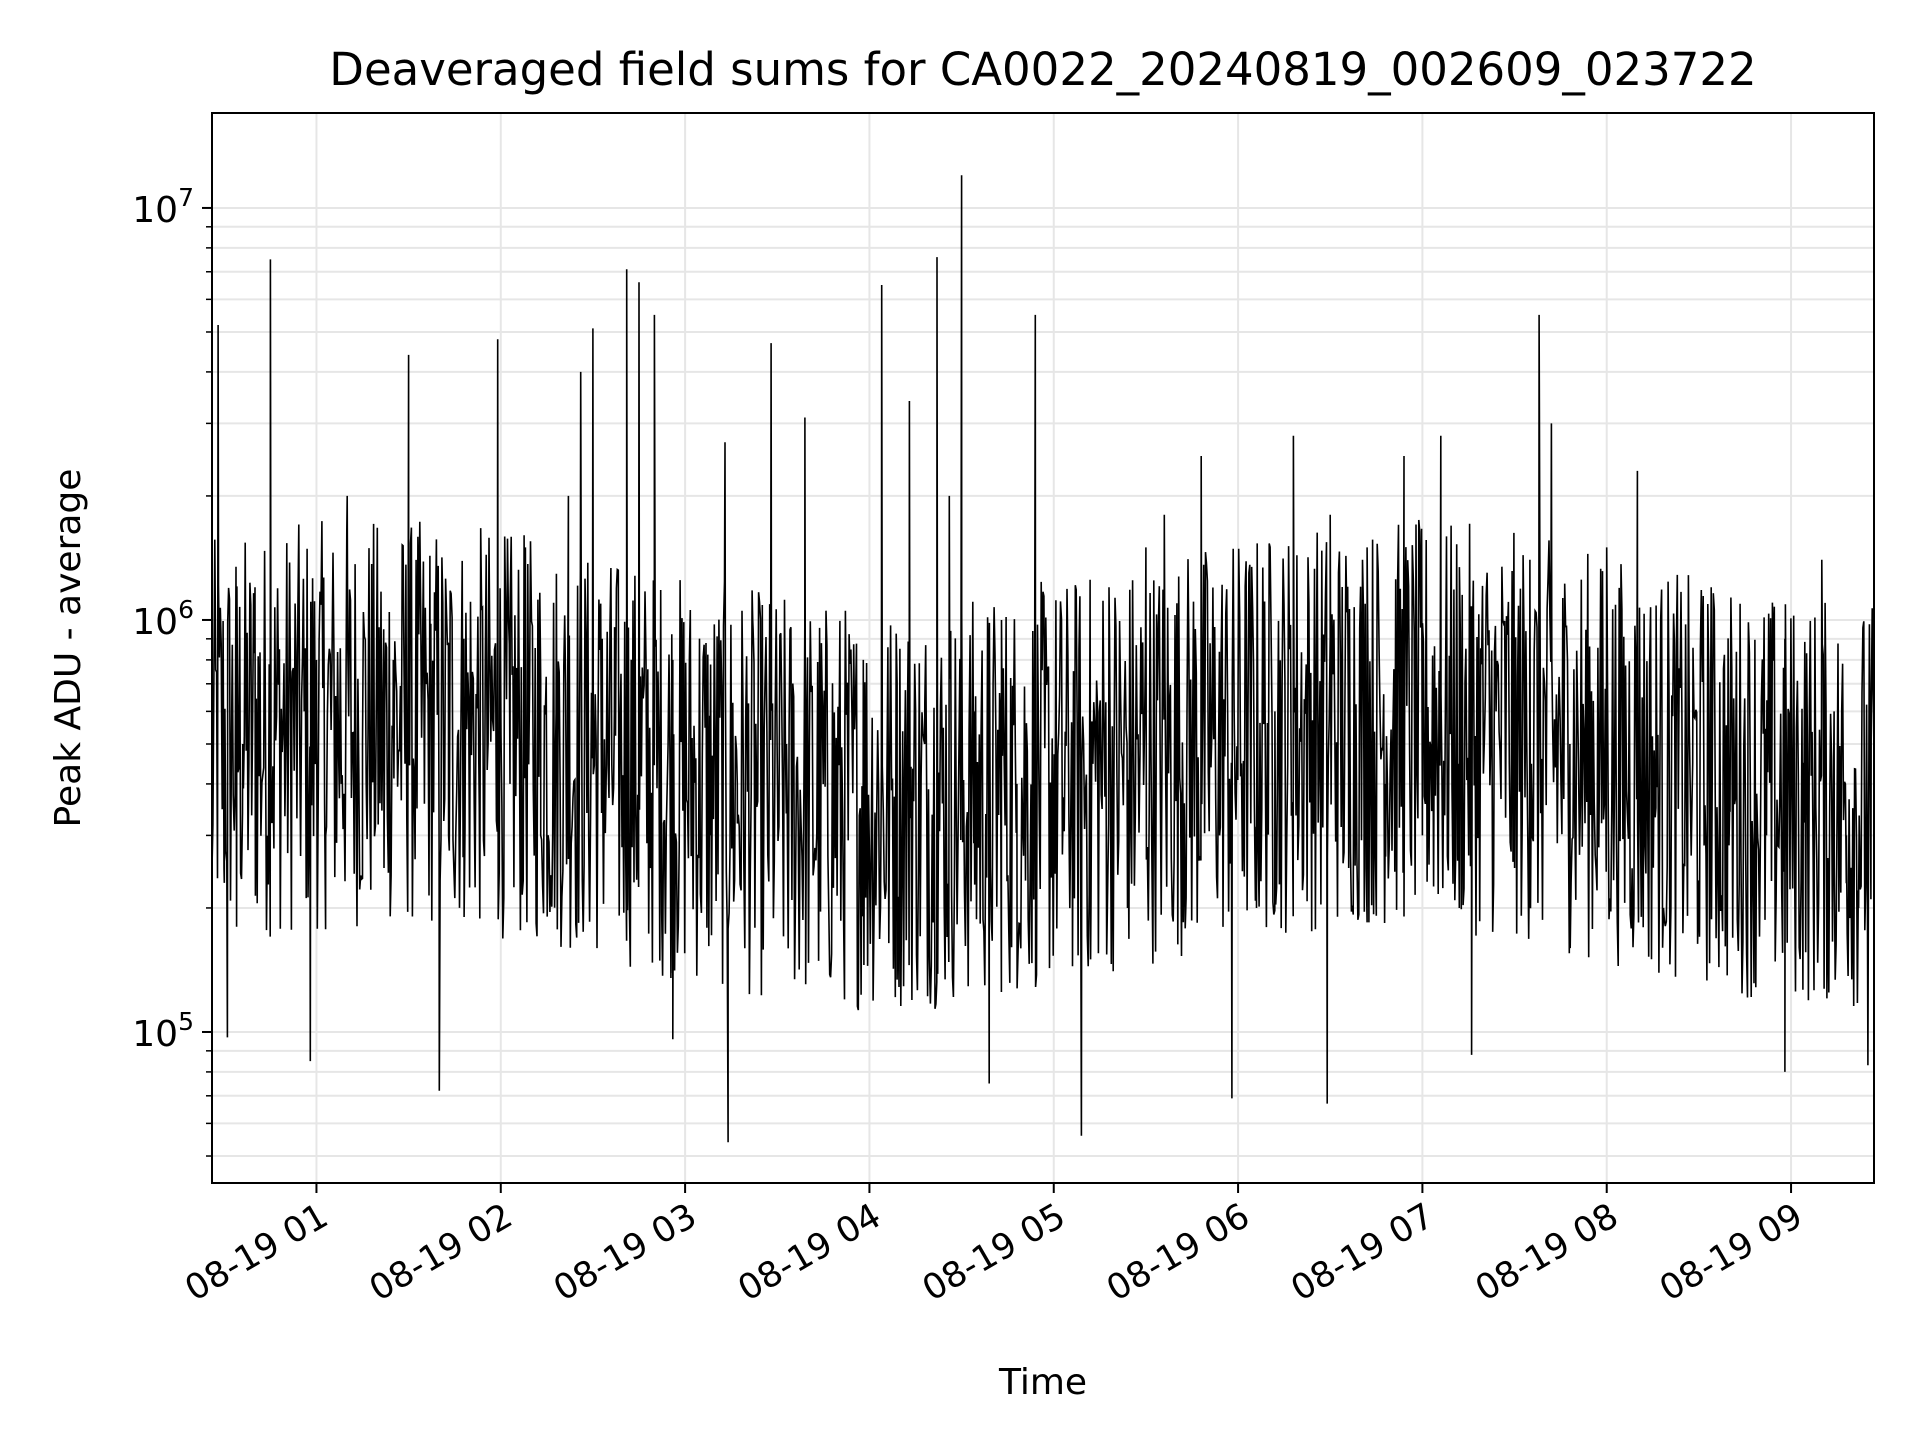 This screenshot has width=1920, height=1440. I want to click on y-tick-label: 10⁵, so click(163, 1031).